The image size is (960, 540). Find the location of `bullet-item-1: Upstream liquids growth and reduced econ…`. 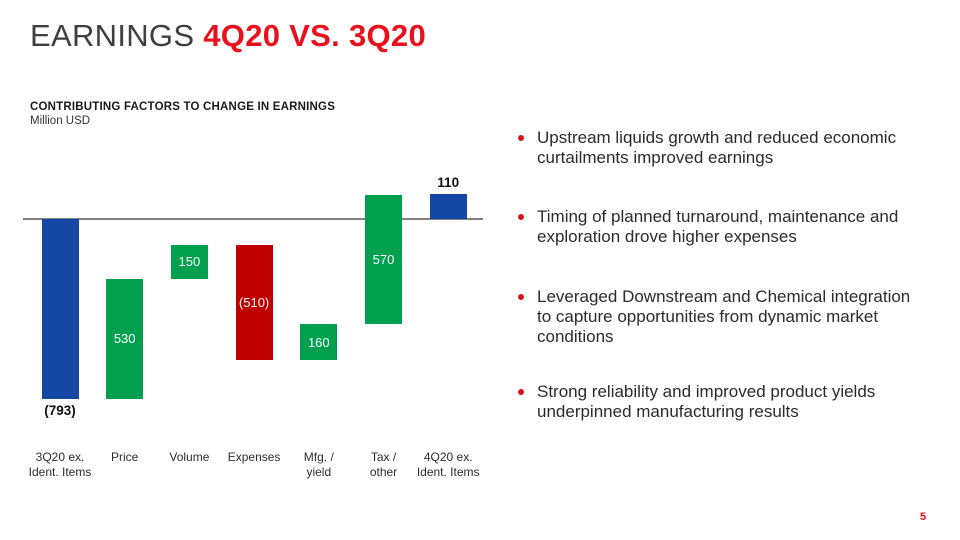

bullet-item-1: Upstream liquids growth and reduced econ… is located at coordinates (720, 148).